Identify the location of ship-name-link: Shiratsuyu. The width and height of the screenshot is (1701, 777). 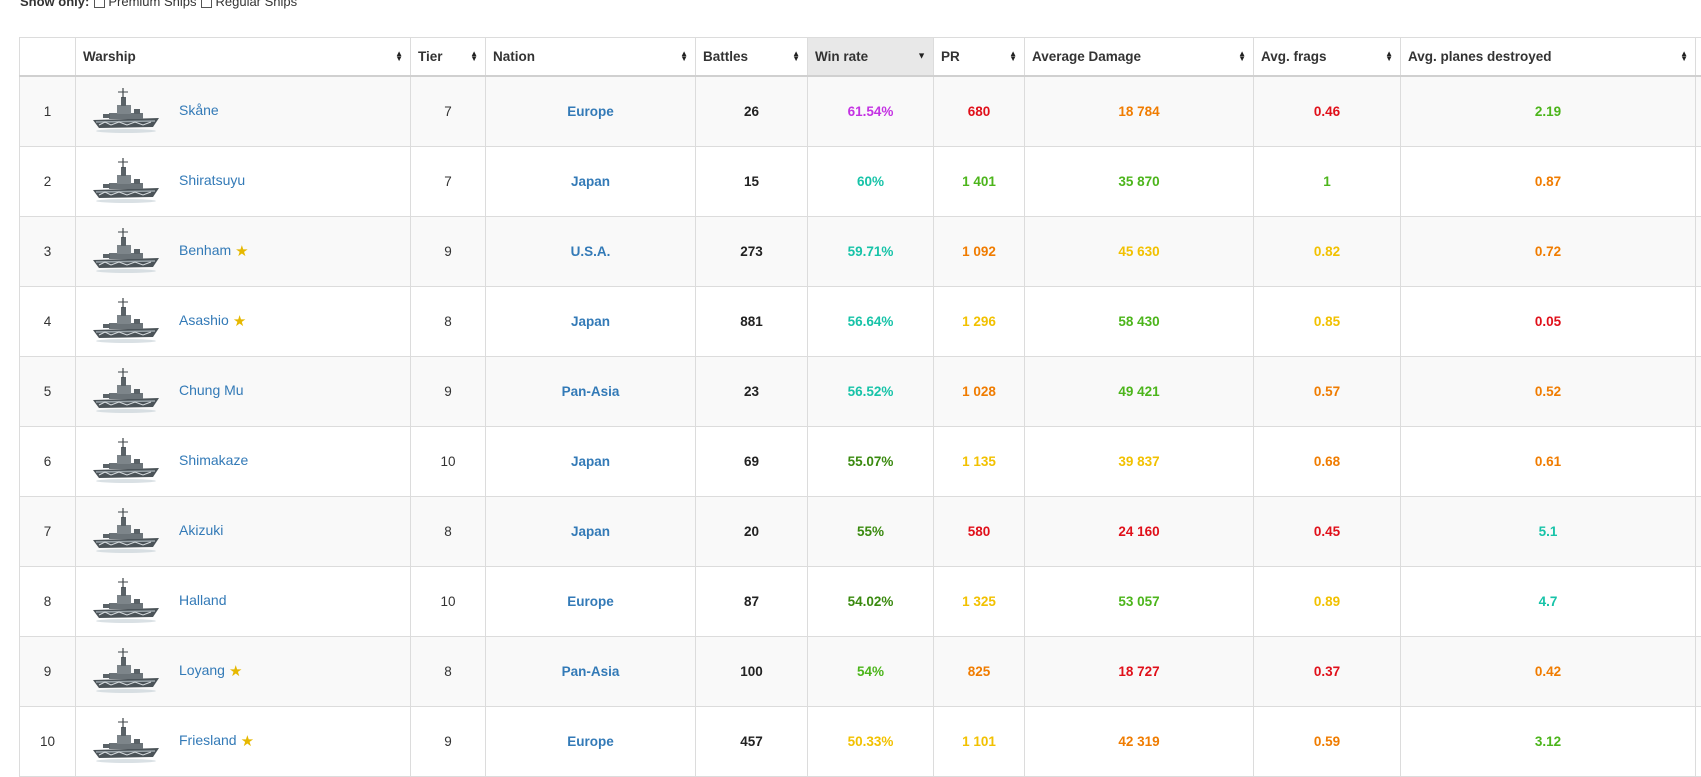
(212, 180).